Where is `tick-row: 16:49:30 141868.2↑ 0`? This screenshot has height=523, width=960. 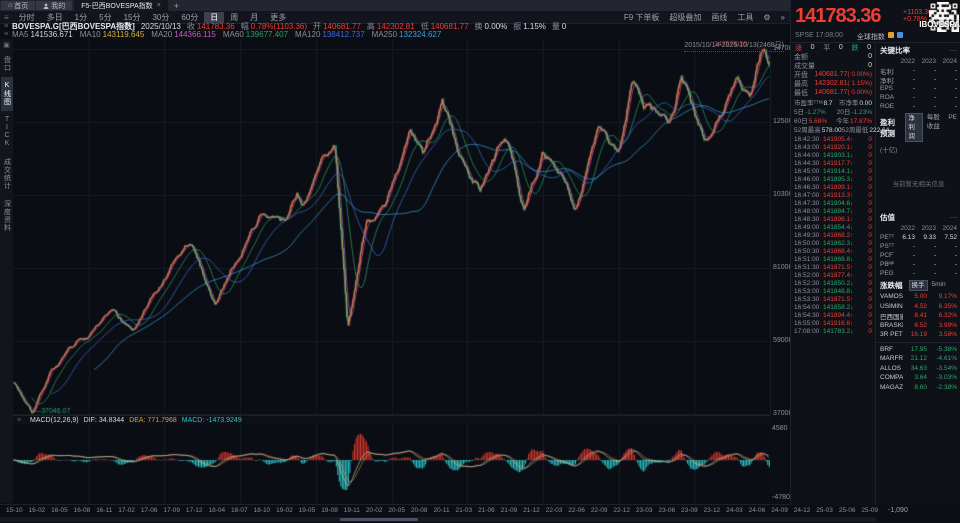 tick-row: 16:49:30 141868.2↑ 0 is located at coordinates (833, 235).